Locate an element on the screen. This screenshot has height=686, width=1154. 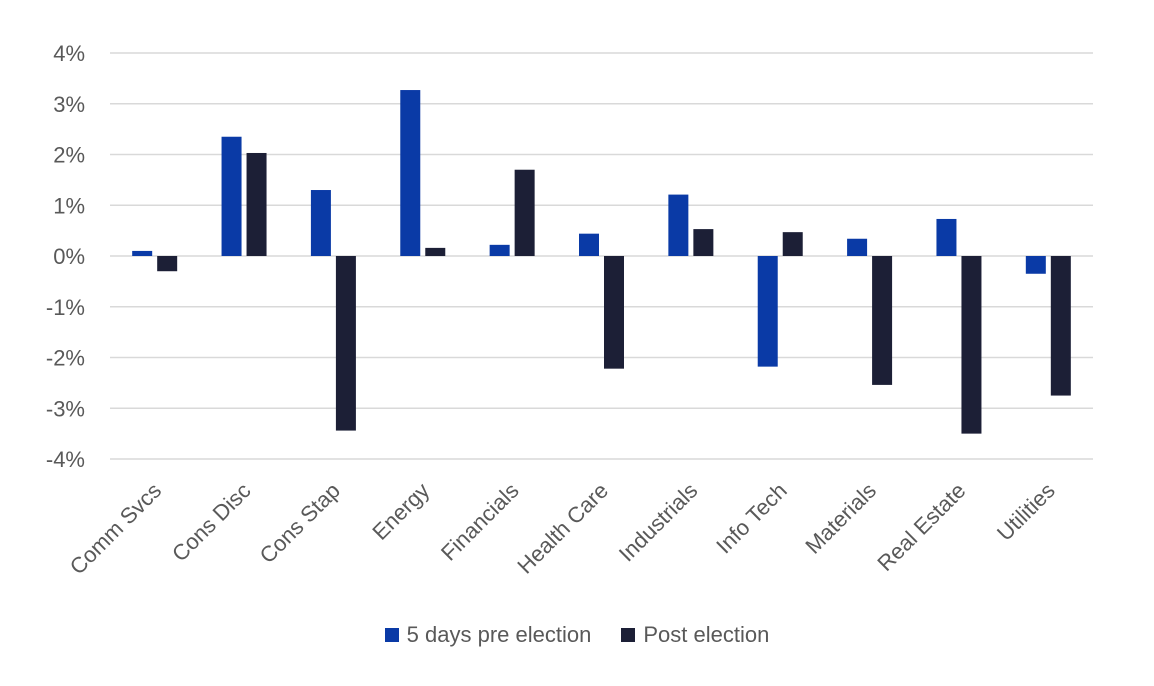
bar-pre-election-materials is located at coordinates (857, 247).